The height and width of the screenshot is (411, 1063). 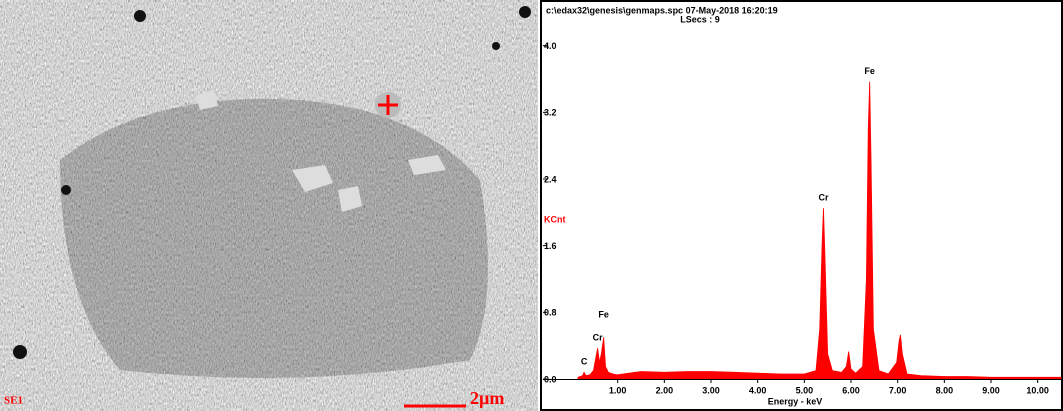 What do you see at coordinates (805, 390) in the screenshot?
I see `x-tick-label: 5.00` at bounding box center [805, 390].